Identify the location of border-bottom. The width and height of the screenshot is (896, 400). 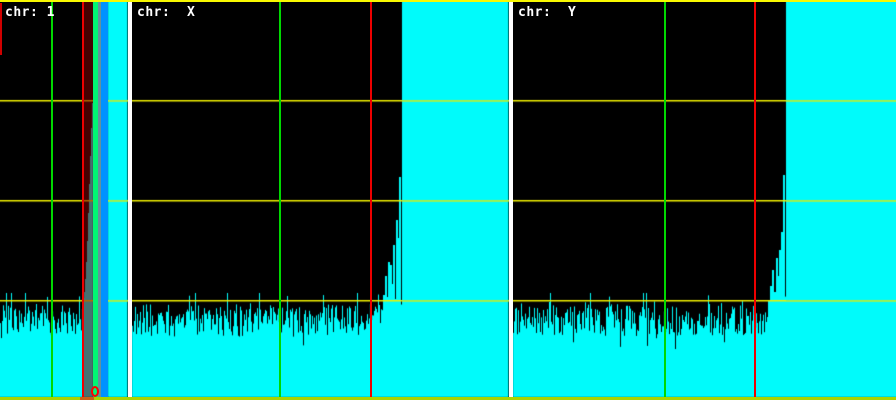
(448, 398).